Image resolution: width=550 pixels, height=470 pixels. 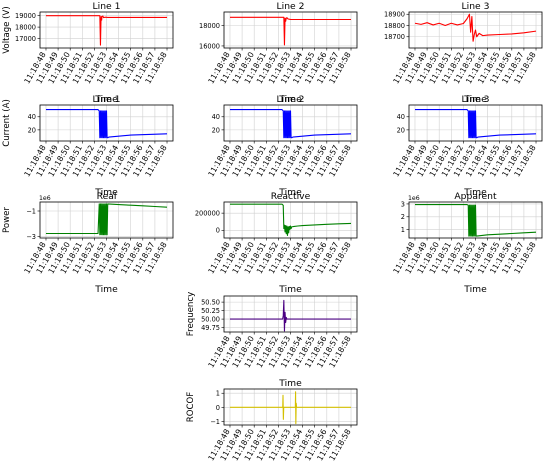 I want to click on y-tick-label: 50.00, so click(x=210, y=319).